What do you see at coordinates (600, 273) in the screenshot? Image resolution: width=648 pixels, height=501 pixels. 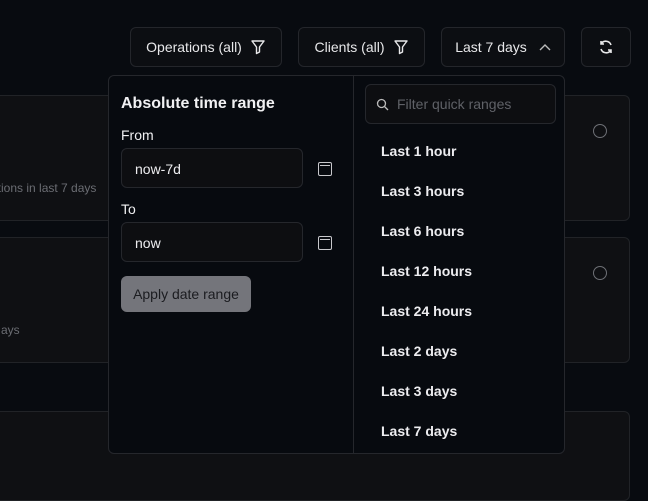 I see `frown-icon` at bounding box center [600, 273].